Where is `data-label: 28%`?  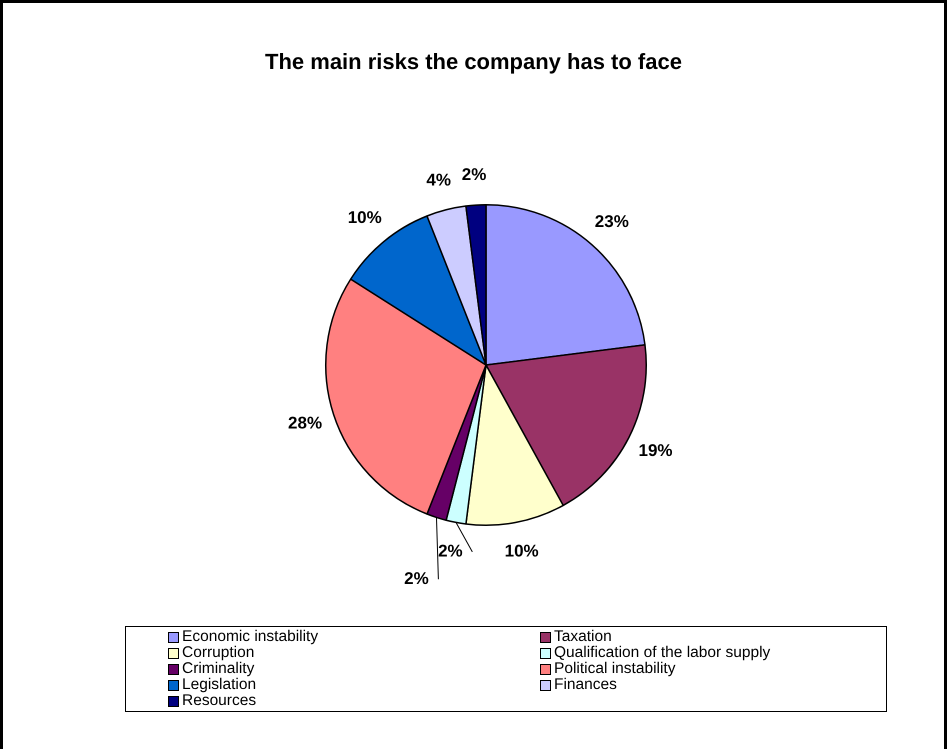 data-label: 28% is located at coordinates (305, 422).